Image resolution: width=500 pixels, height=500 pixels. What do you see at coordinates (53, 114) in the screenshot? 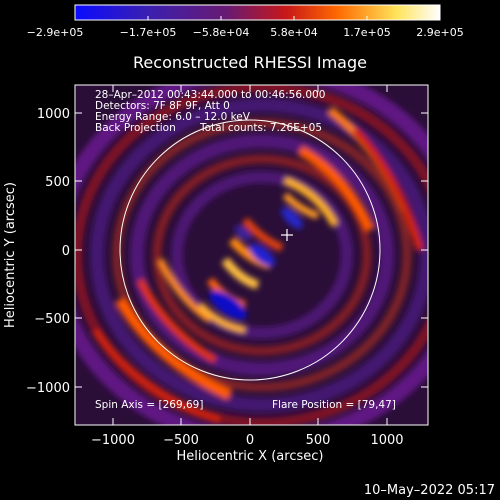
I see `y-tick-label: 1000` at bounding box center [53, 114].